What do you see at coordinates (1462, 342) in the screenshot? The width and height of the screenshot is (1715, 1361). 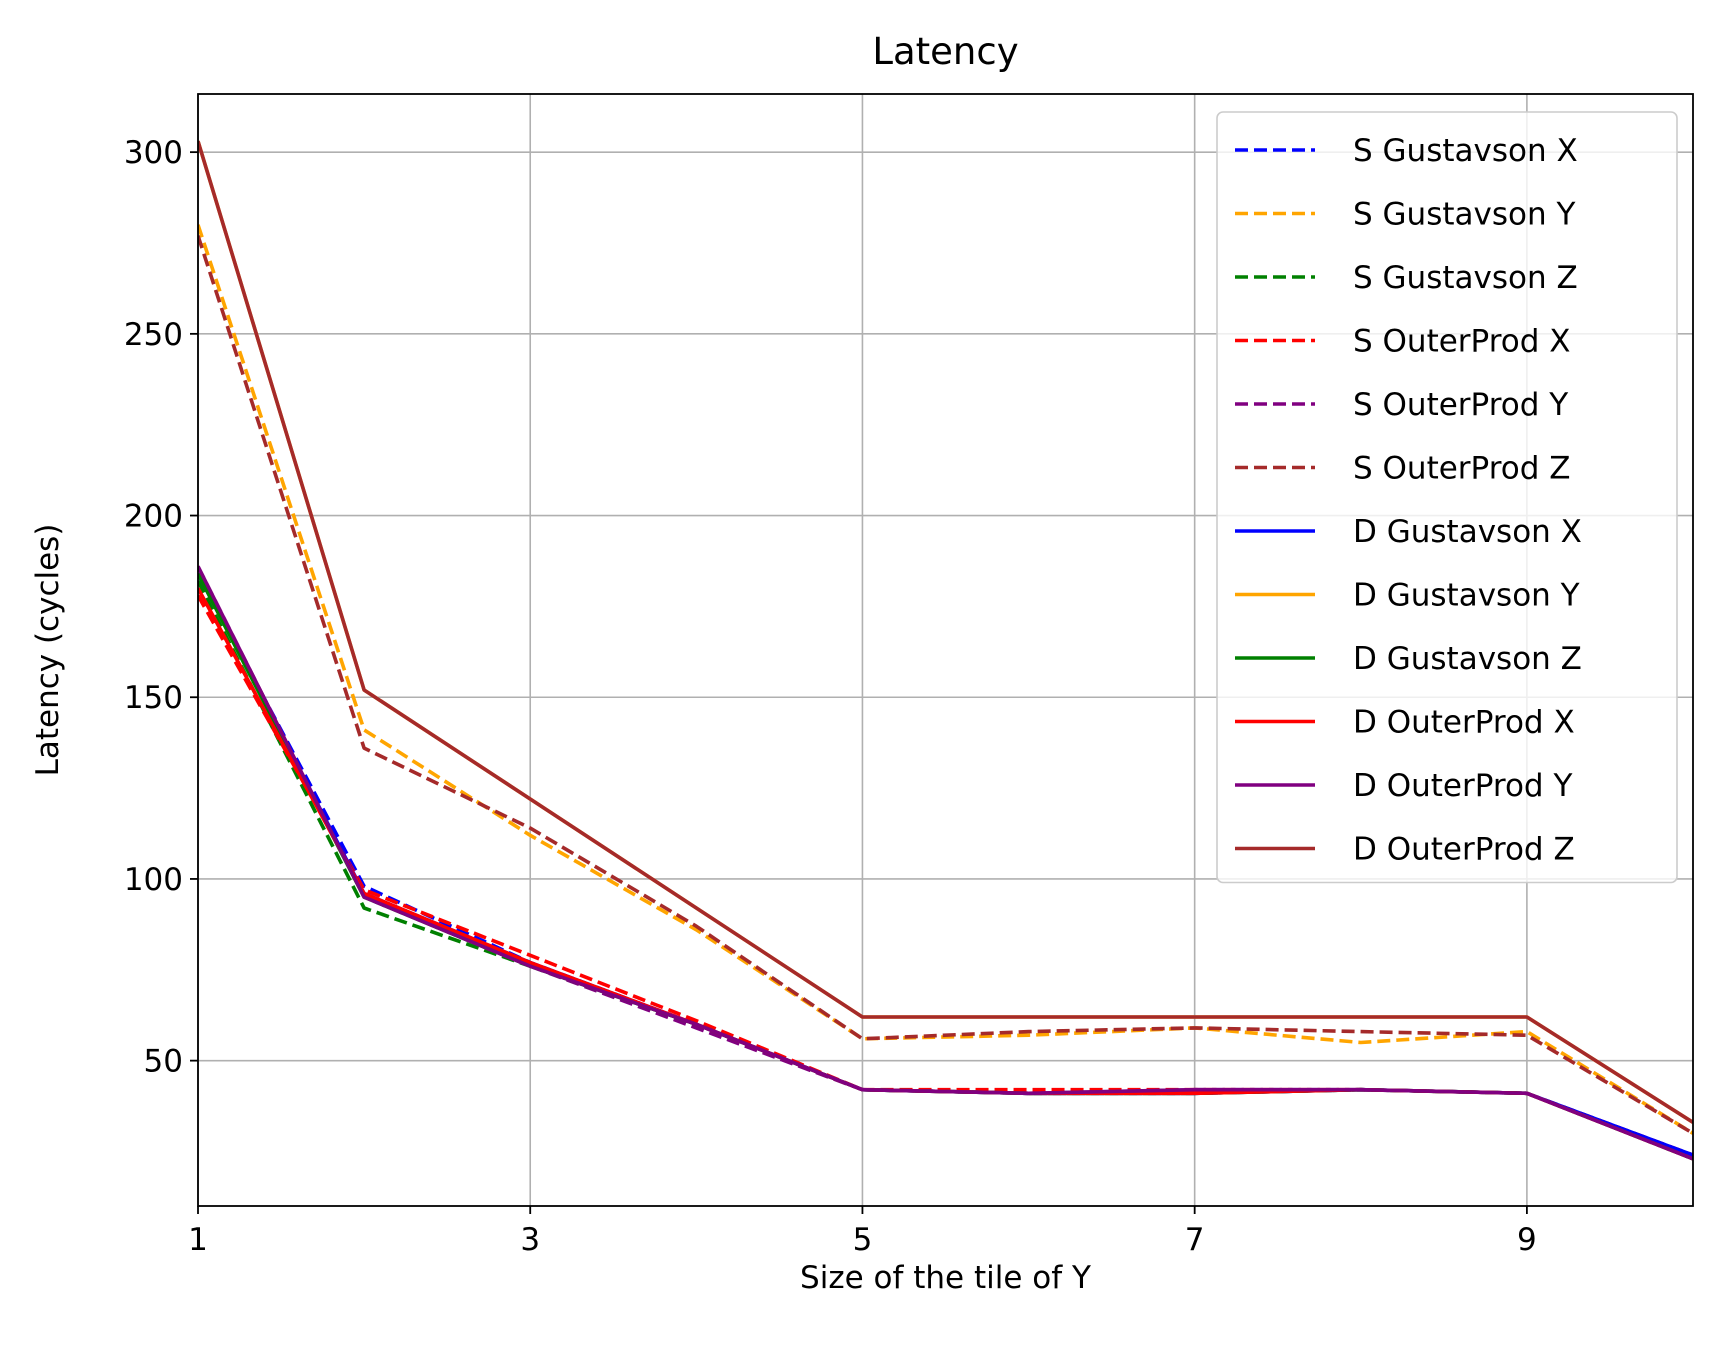 I see `legend-entry: S OuterProd X` at bounding box center [1462, 342].